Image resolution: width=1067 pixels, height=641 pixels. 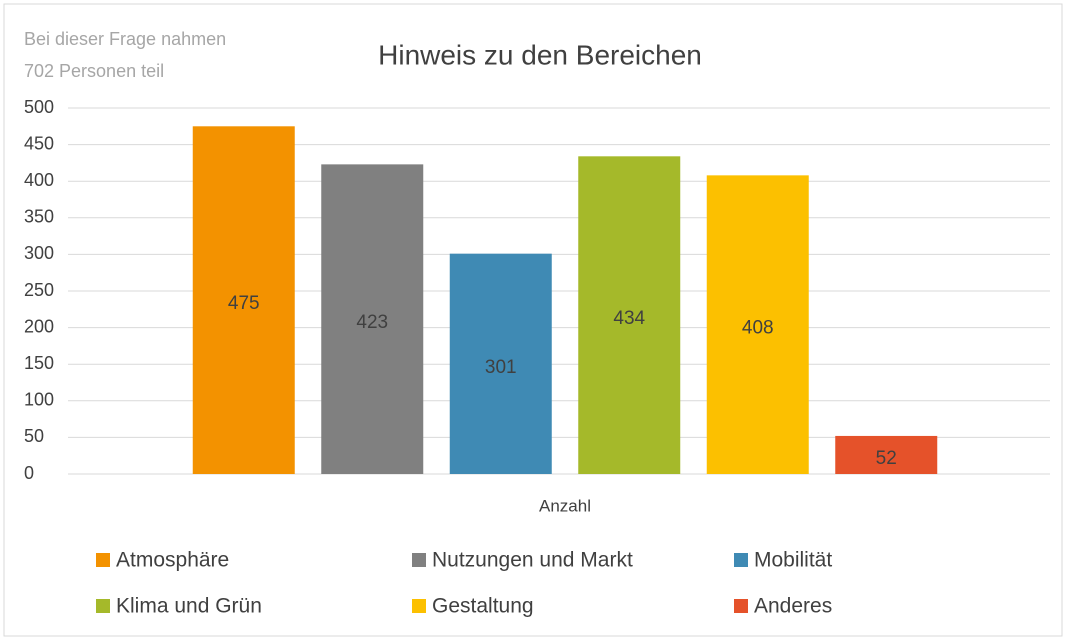 I want to click on y-tick-label: 0, so click(x=29, y=473).